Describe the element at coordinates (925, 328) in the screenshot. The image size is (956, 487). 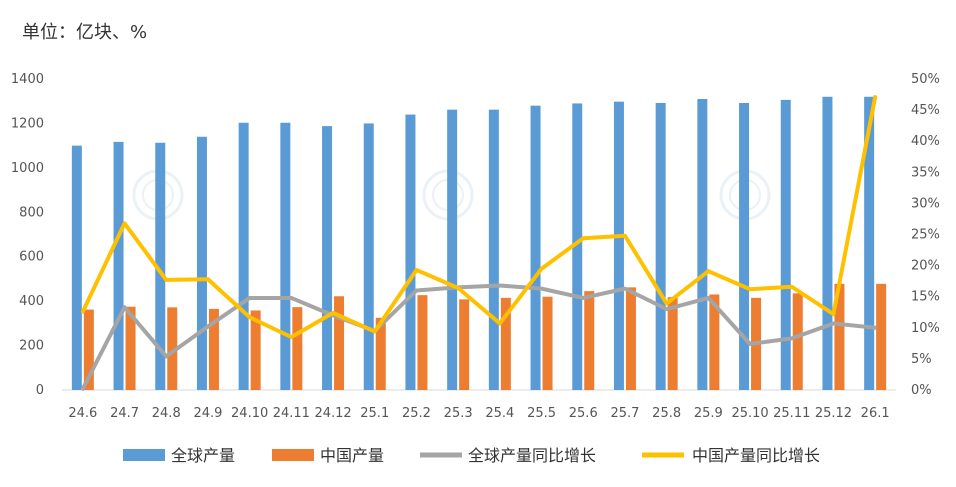
I see `right-tick-label: 10%` at that location.